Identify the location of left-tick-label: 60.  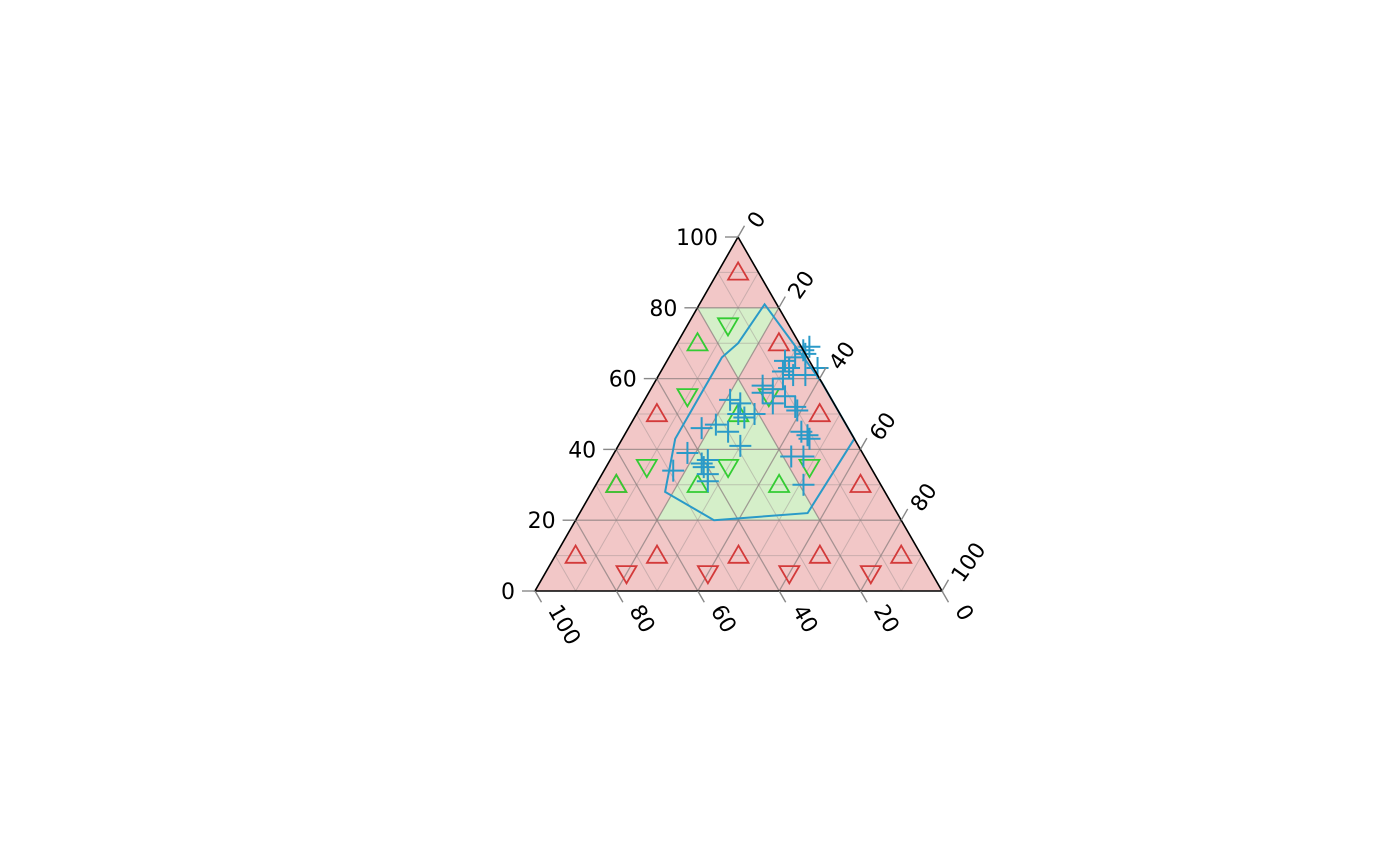
(623, 380).